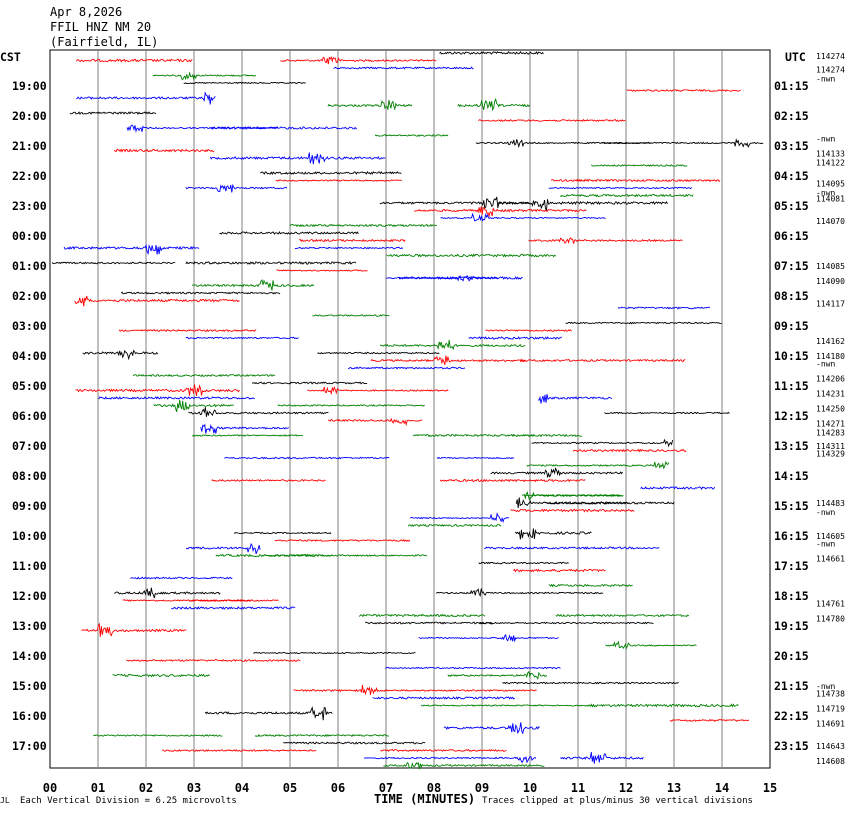 The width and height of the screenshot is (850, 814). What do you see at coordinates (791, 356) in the screenshot?
I see `right-tick-10:15: 10:15` at bounding box center [791, 356].